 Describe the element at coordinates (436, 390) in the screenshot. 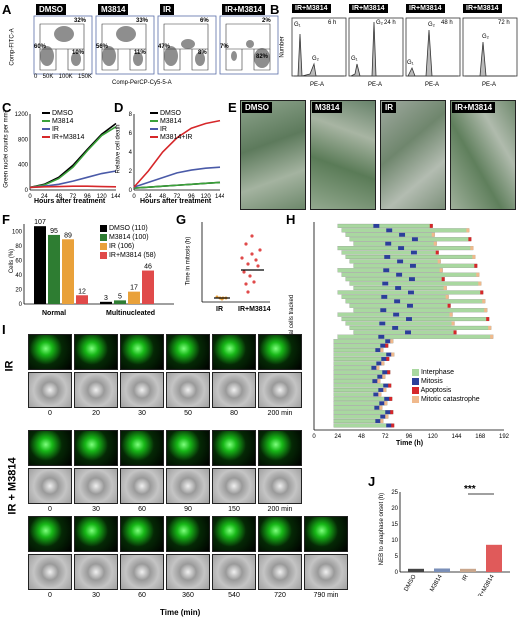

I see `legend-label: Apoptosis` at that location.